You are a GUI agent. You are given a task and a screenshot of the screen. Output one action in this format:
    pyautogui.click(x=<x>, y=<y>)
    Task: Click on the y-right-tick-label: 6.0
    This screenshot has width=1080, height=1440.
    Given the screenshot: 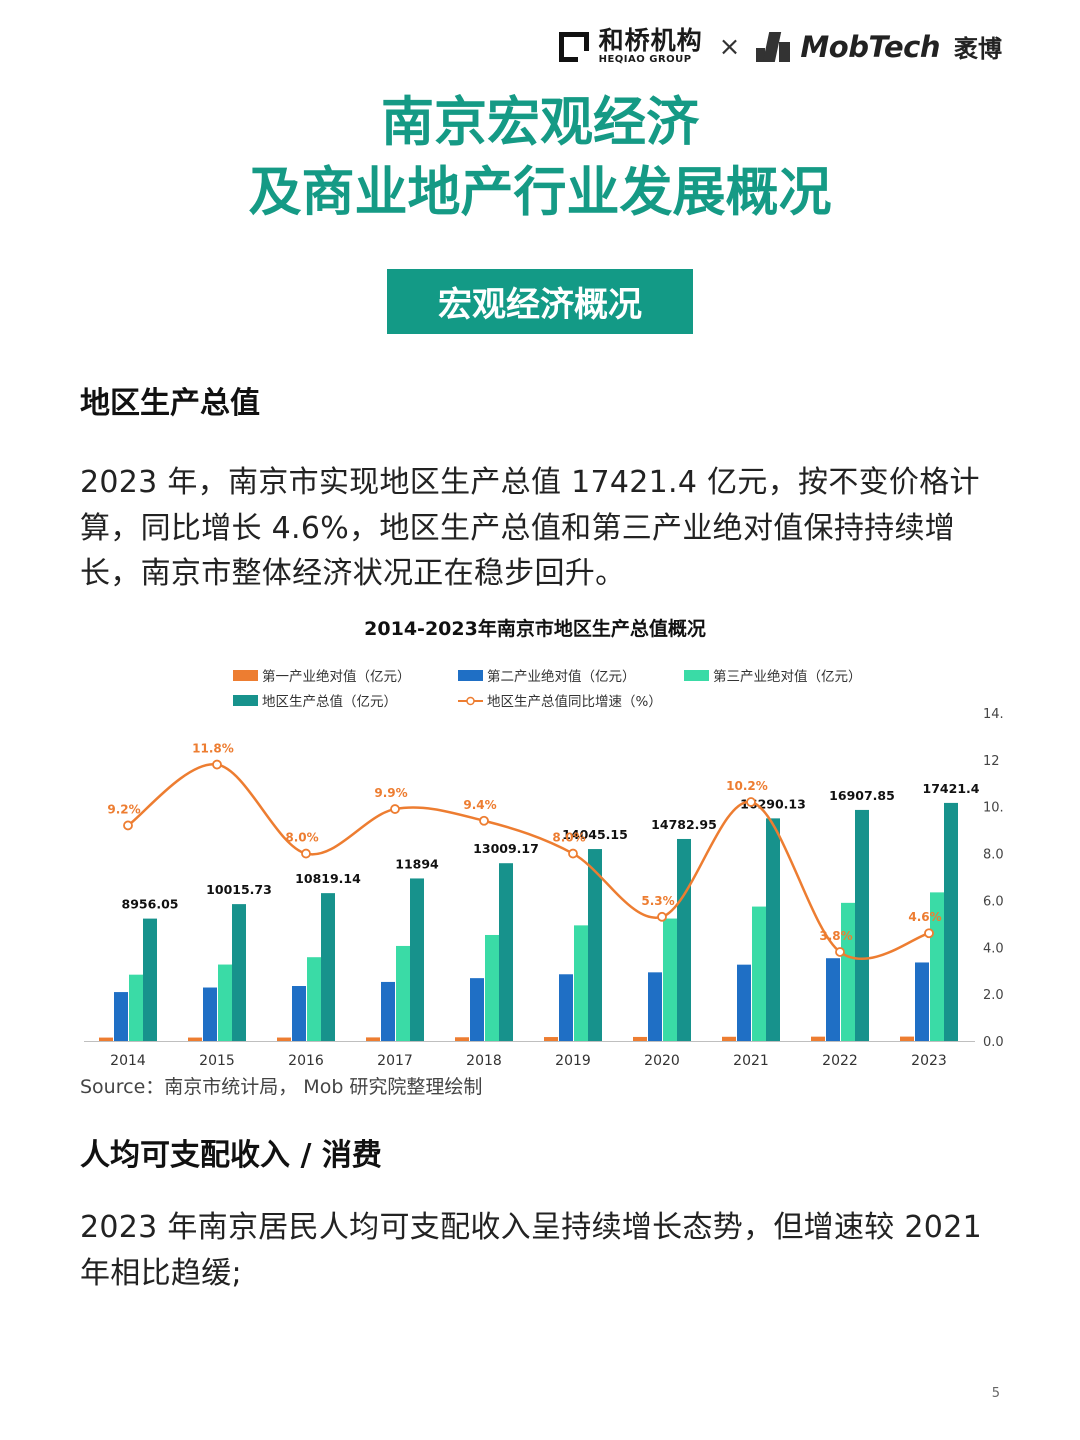 What is the action you would take?
    pyautogui.click(x=993, y=901)
    